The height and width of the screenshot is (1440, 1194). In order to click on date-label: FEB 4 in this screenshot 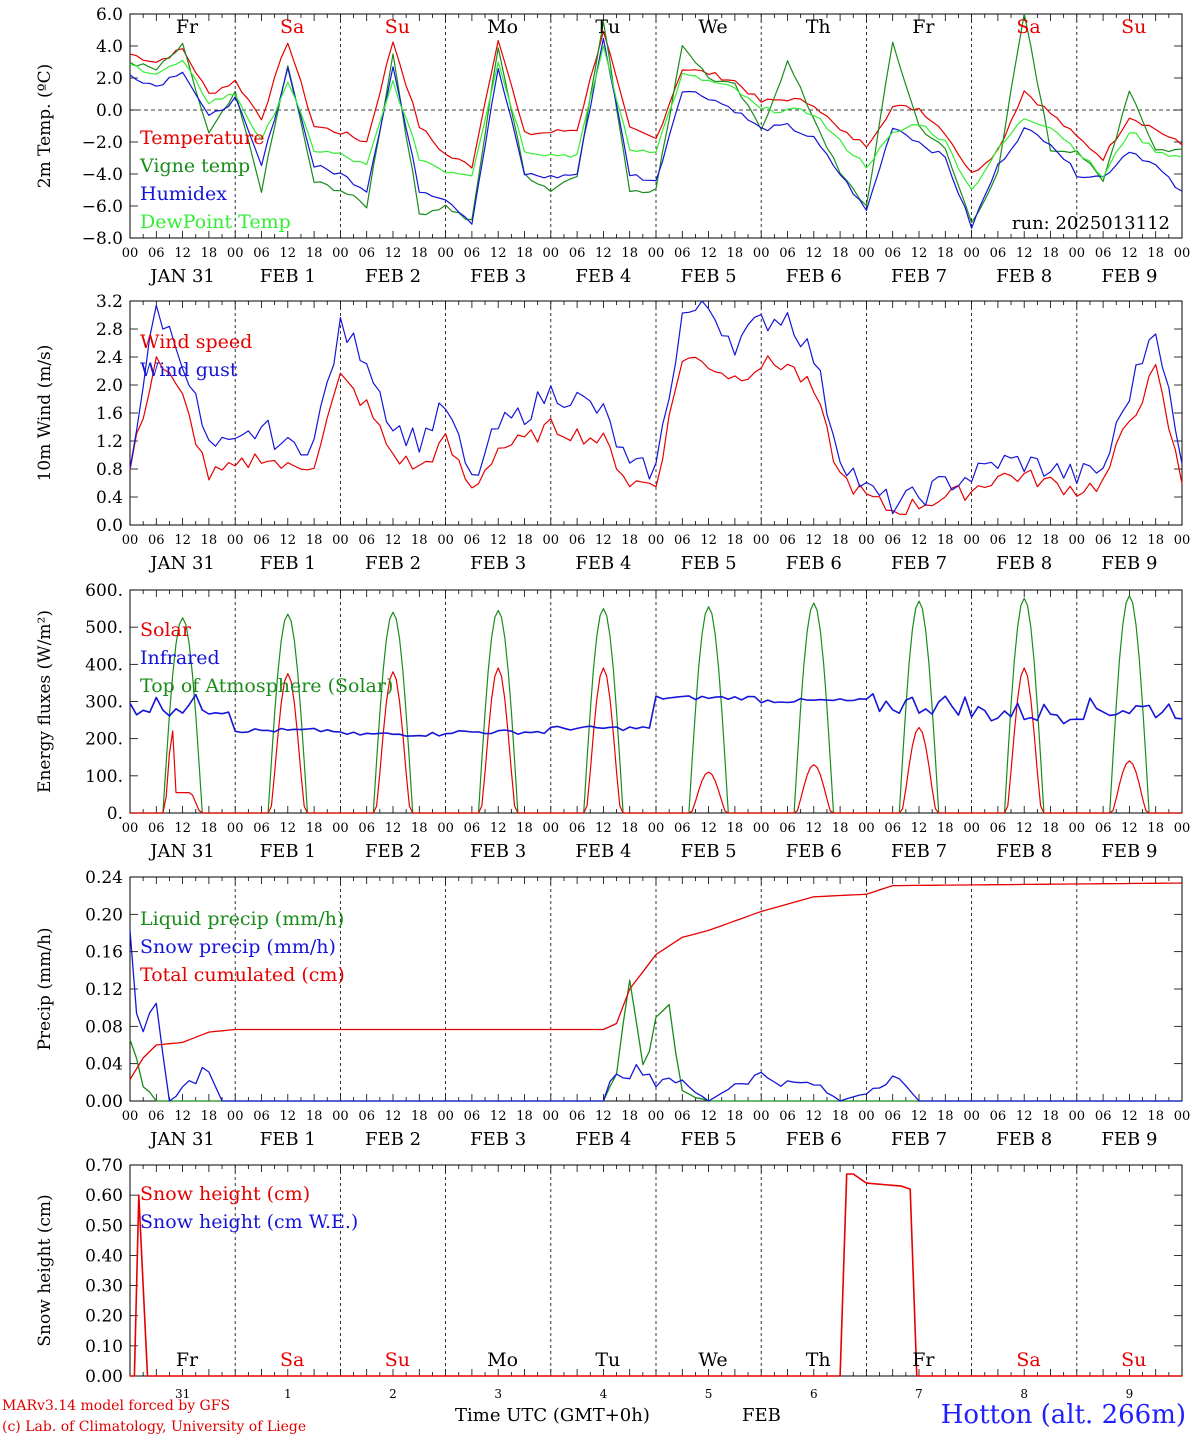, I will do `click(603, 276)`.